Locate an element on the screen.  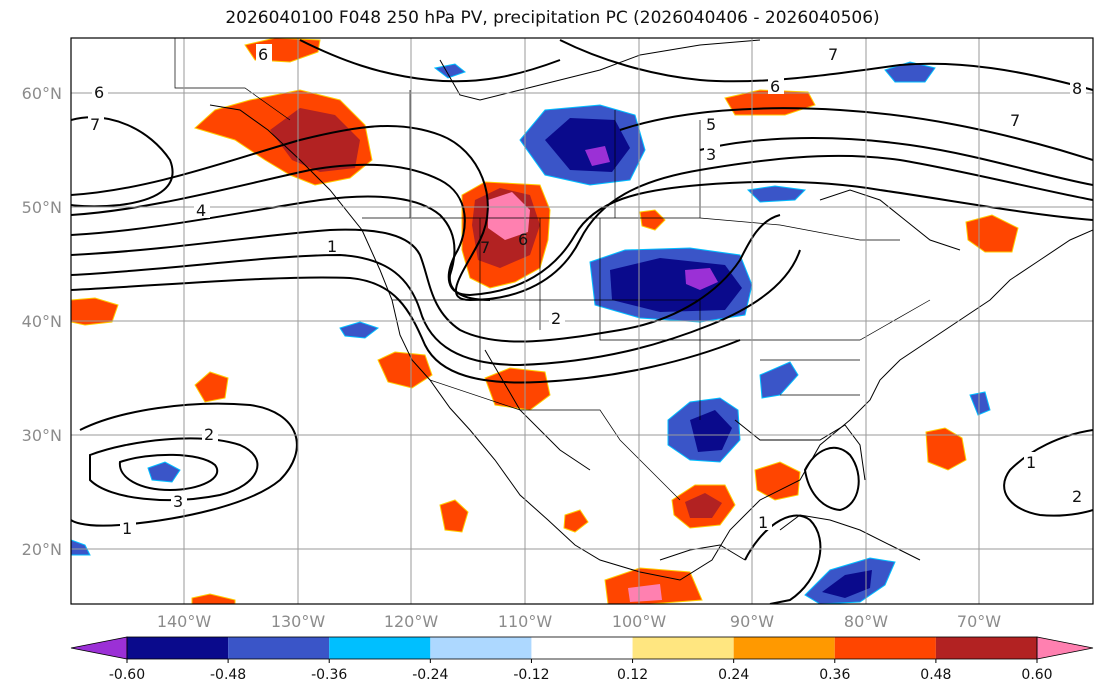
lon-label: 110°W is located at coordinates (525, 621).